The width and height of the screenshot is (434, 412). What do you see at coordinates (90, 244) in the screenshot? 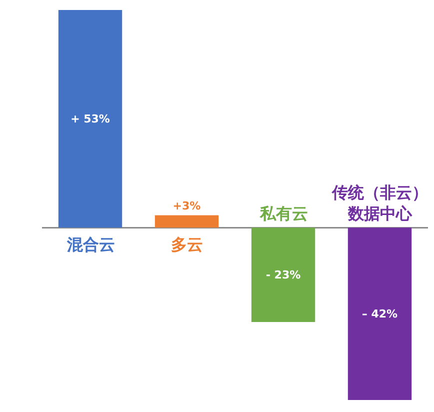
I see `x-tick-label: 混合云` at bounding box center [90, 244].